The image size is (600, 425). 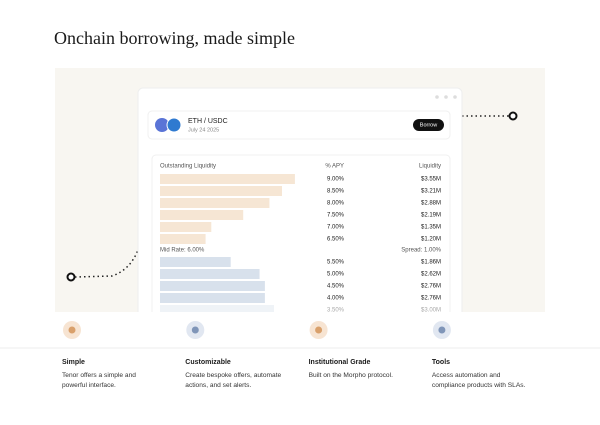 I want to click on feature-title: Simple, so click(x=73, y=362).